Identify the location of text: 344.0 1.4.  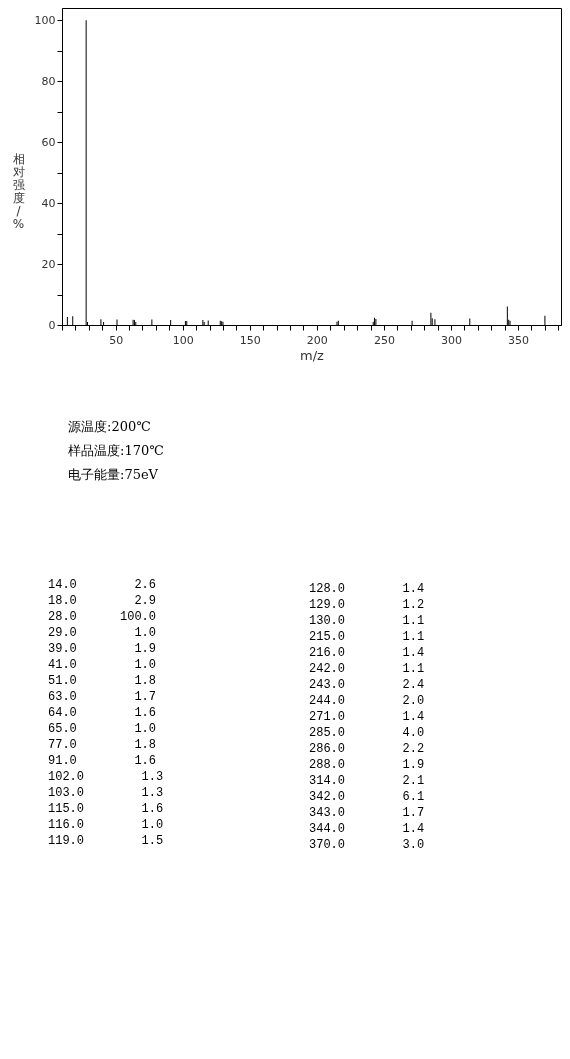
(367, 829).